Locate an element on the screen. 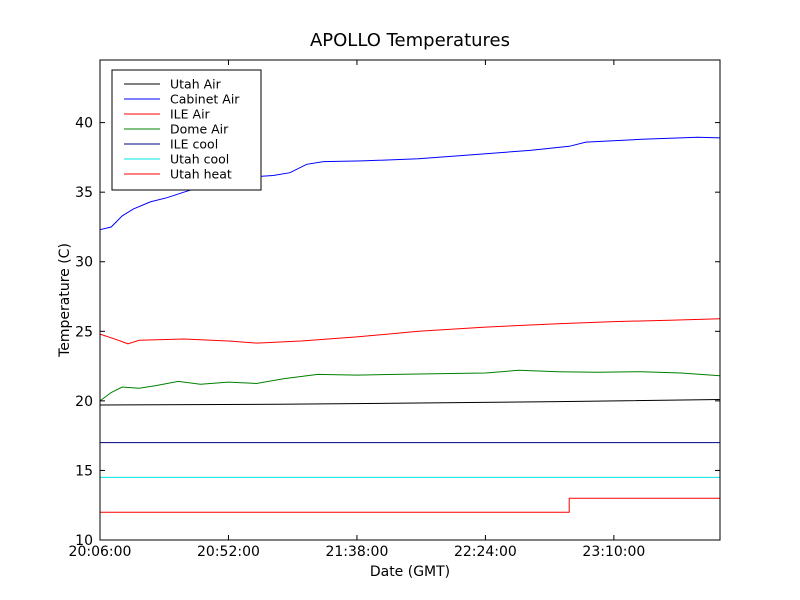 Image resolution: width=800 pixels, height=600 pixels. legend-label: Utah Air is located at coordinates (196, 84).